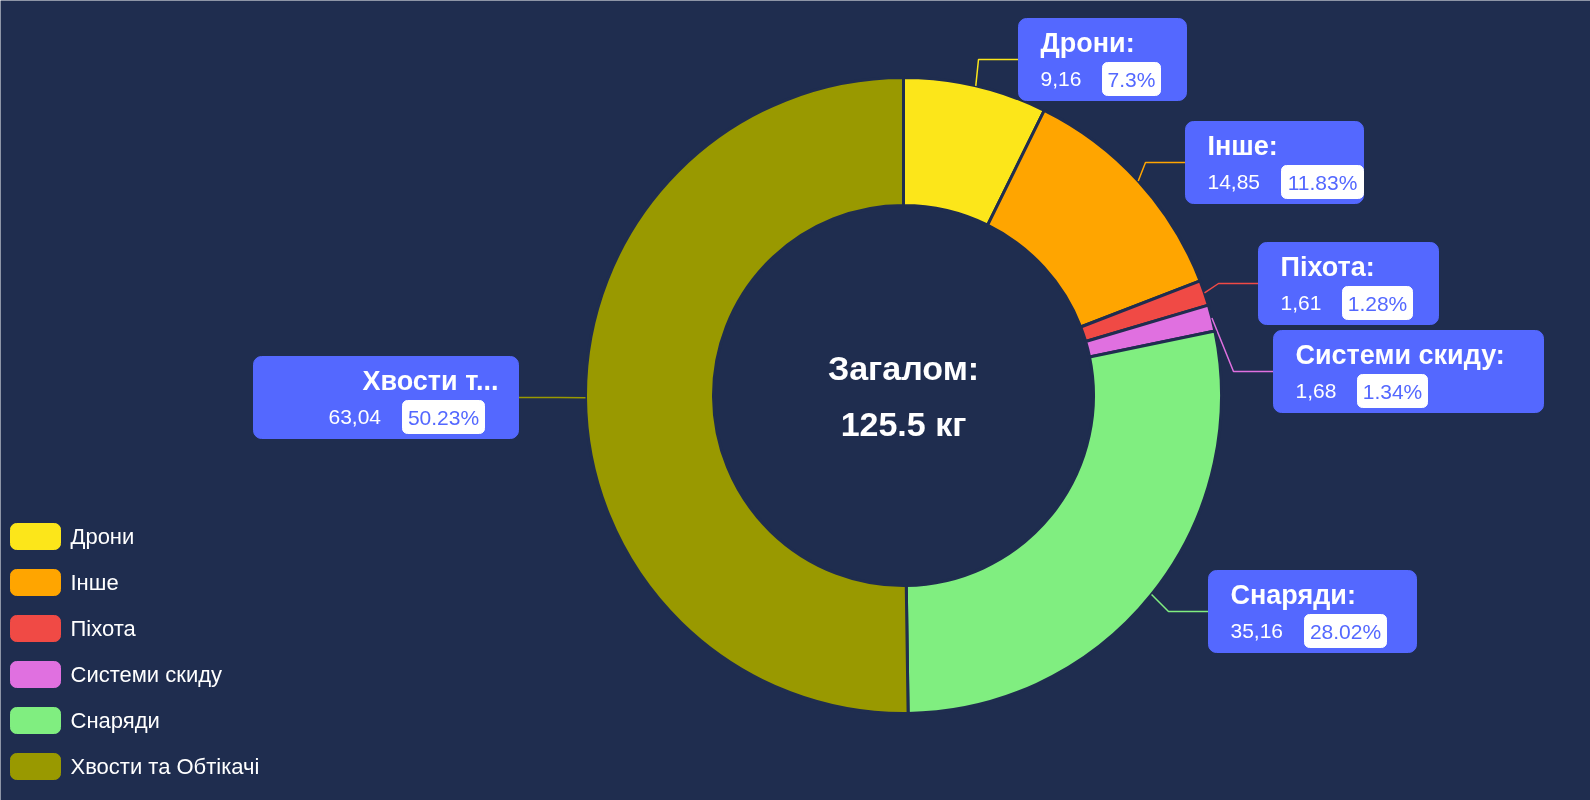 The height and width of the screenshot is (800, 1590). What do you see at coordinates (1293, 594) in the screenshot?
I see `text: Снаряди:` at bounding box center [1293, 594].